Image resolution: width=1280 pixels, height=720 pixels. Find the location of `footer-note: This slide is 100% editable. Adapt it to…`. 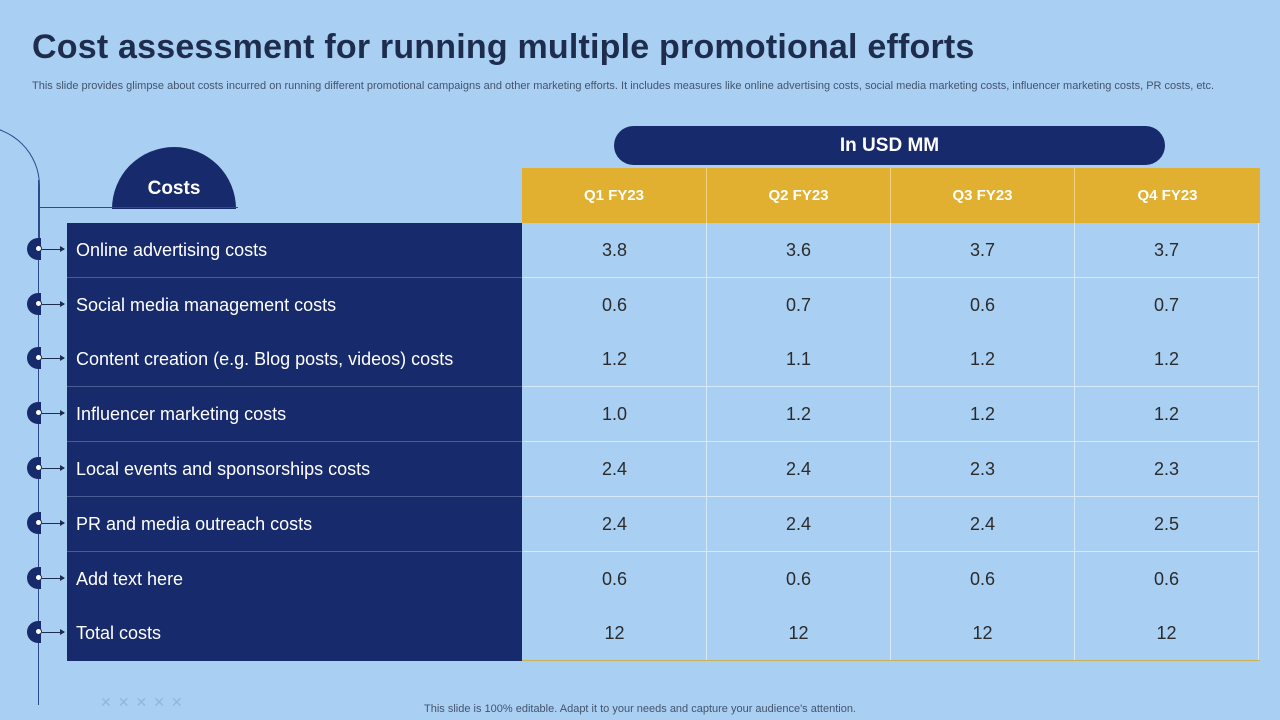

footer-note: This slide is 100% editable. Adapt it to… is located at coordinates (640, 709).